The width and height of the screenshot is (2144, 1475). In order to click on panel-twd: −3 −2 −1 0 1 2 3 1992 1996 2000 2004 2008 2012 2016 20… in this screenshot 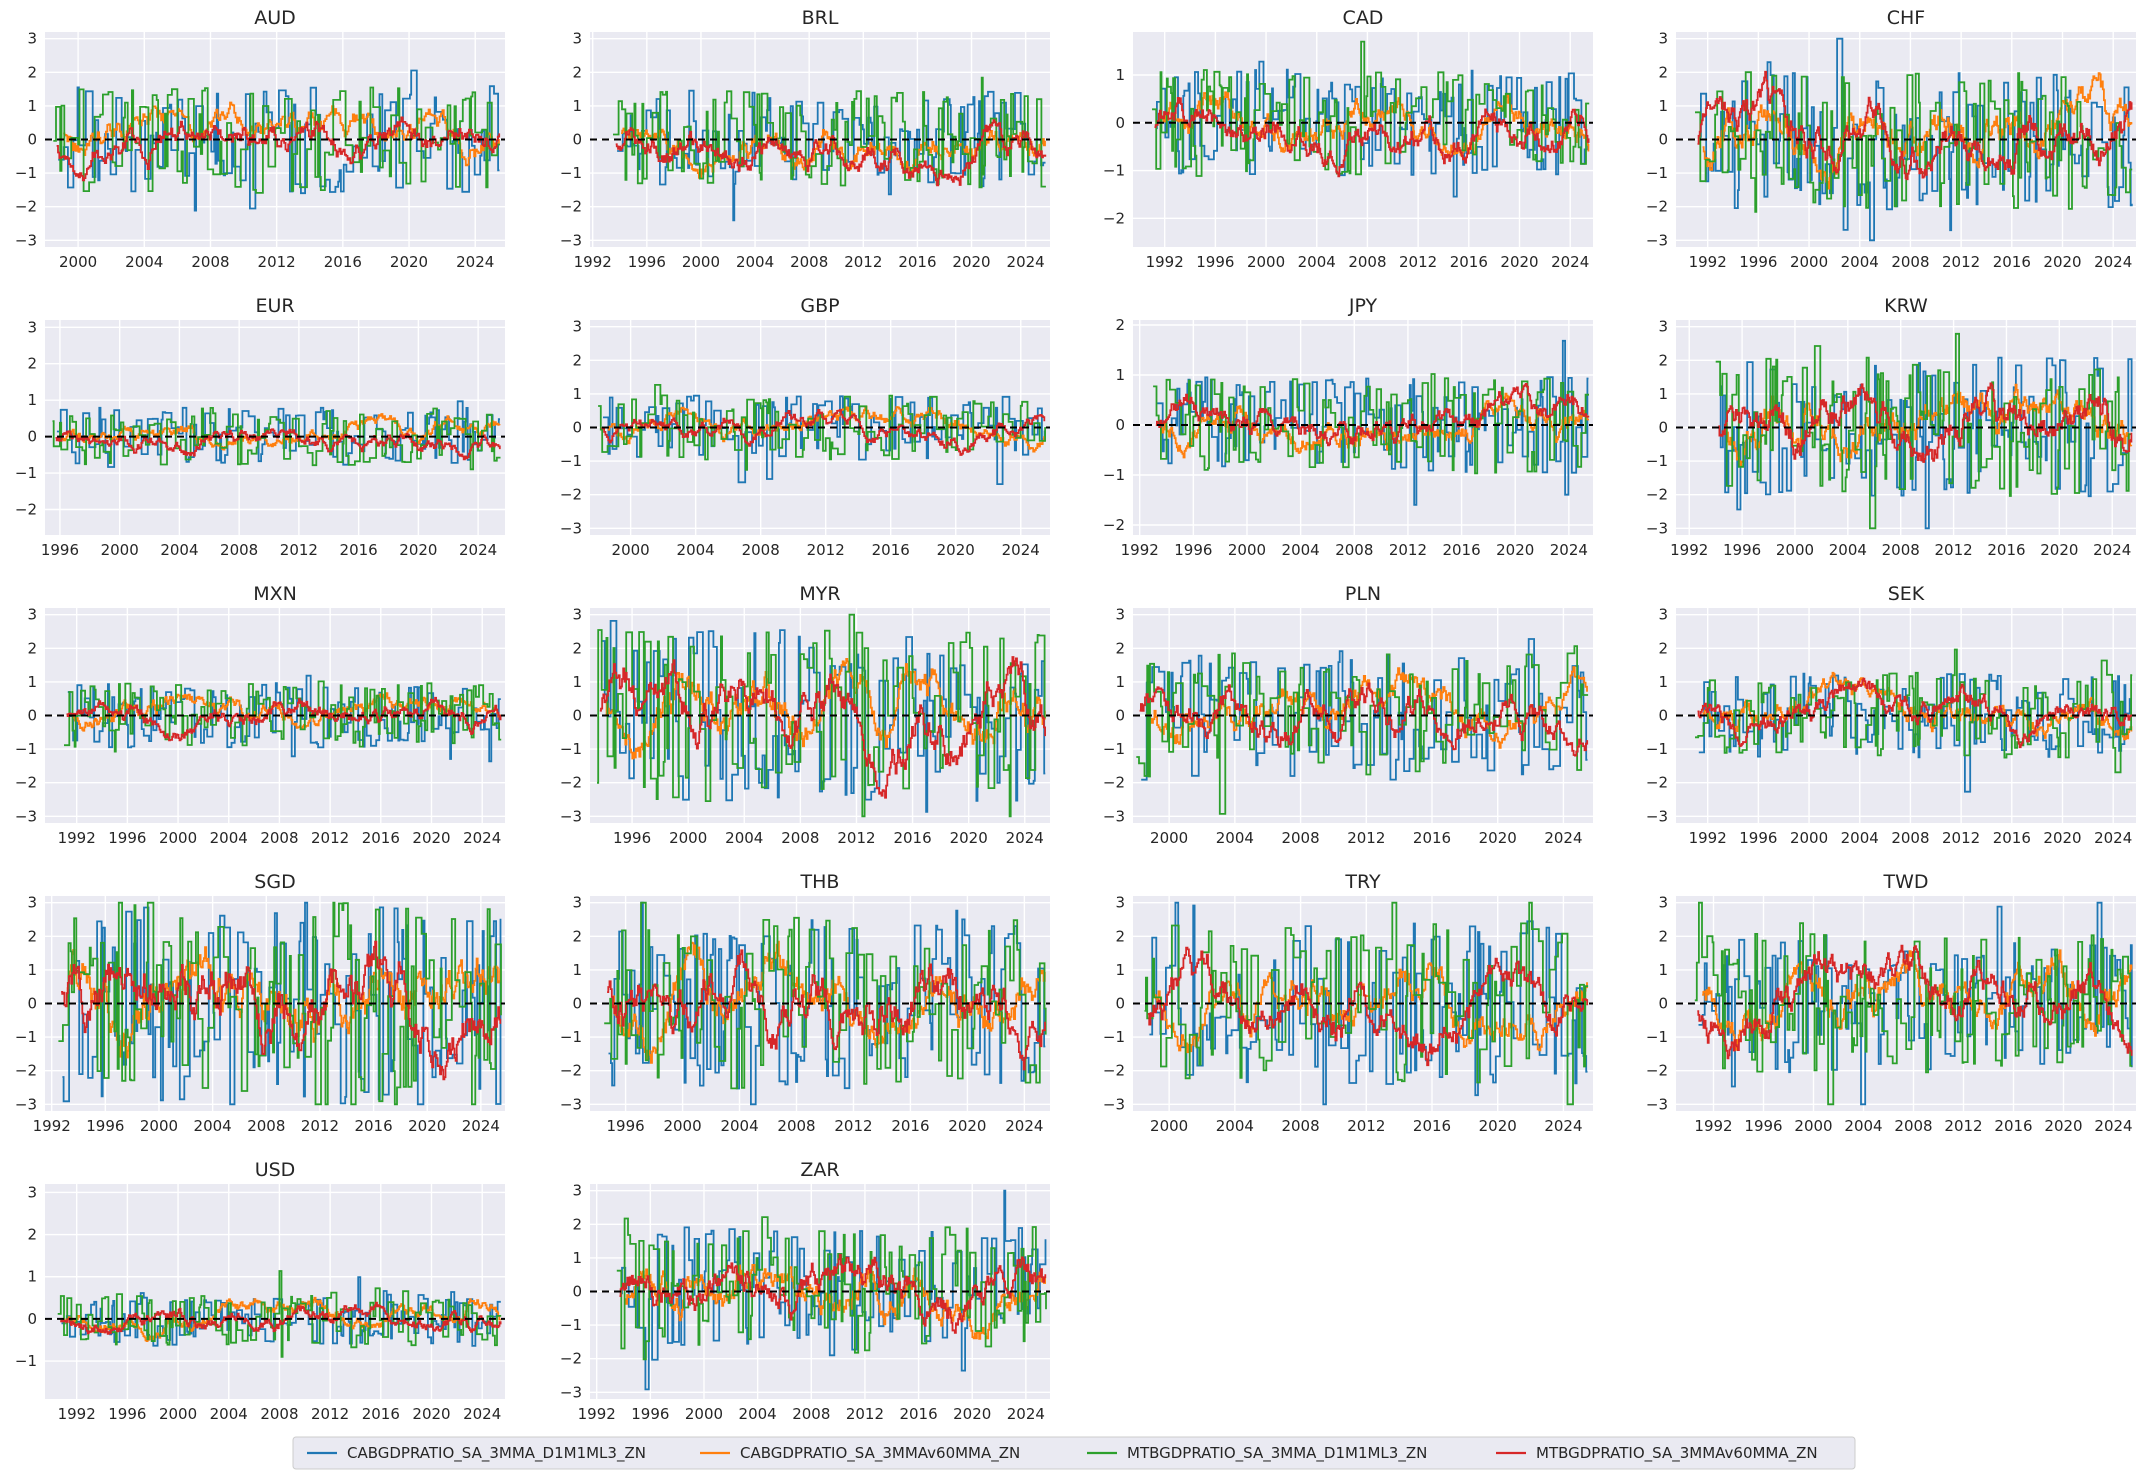, I will do `click(1891, 1003)`.